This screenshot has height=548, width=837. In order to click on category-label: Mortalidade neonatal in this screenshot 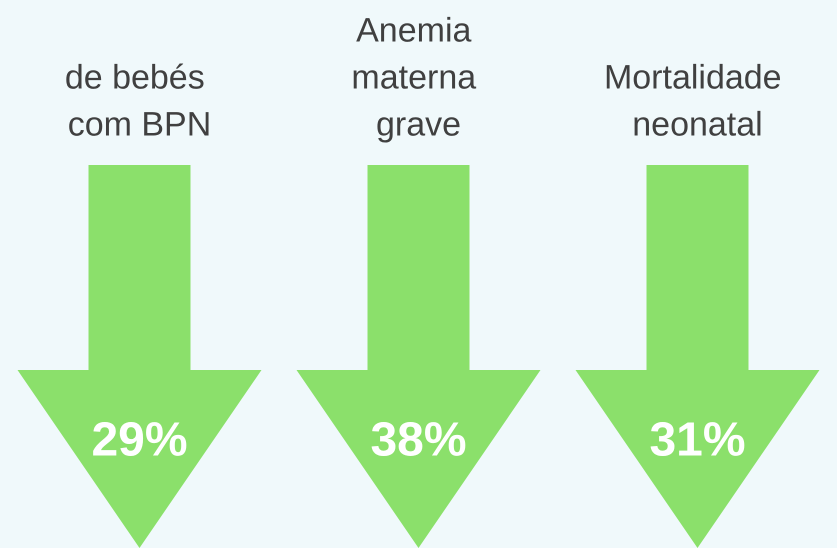, I will do `click(698, 101)`.